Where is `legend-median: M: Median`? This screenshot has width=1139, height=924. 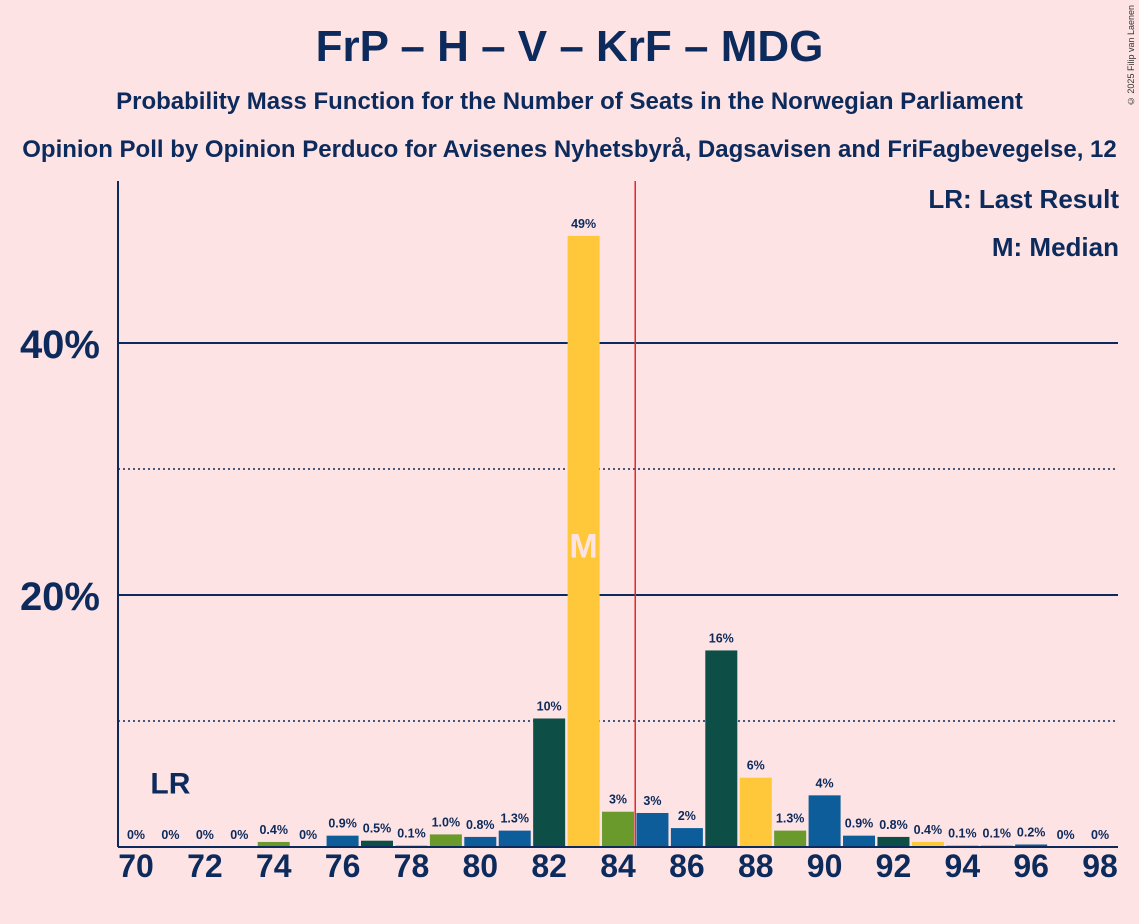 legend-median: M: Median is located at coordinates (1055, 247).